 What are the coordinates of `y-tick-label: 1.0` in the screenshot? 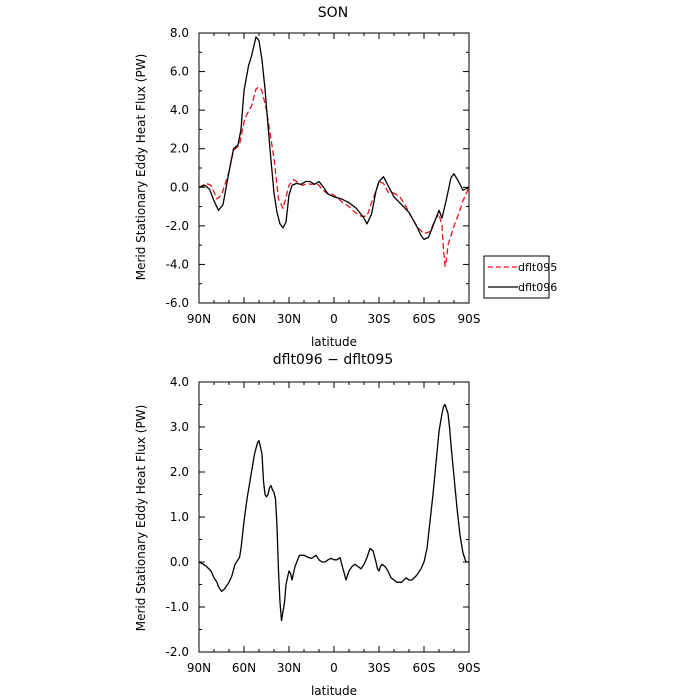 It's located at (179, 517).